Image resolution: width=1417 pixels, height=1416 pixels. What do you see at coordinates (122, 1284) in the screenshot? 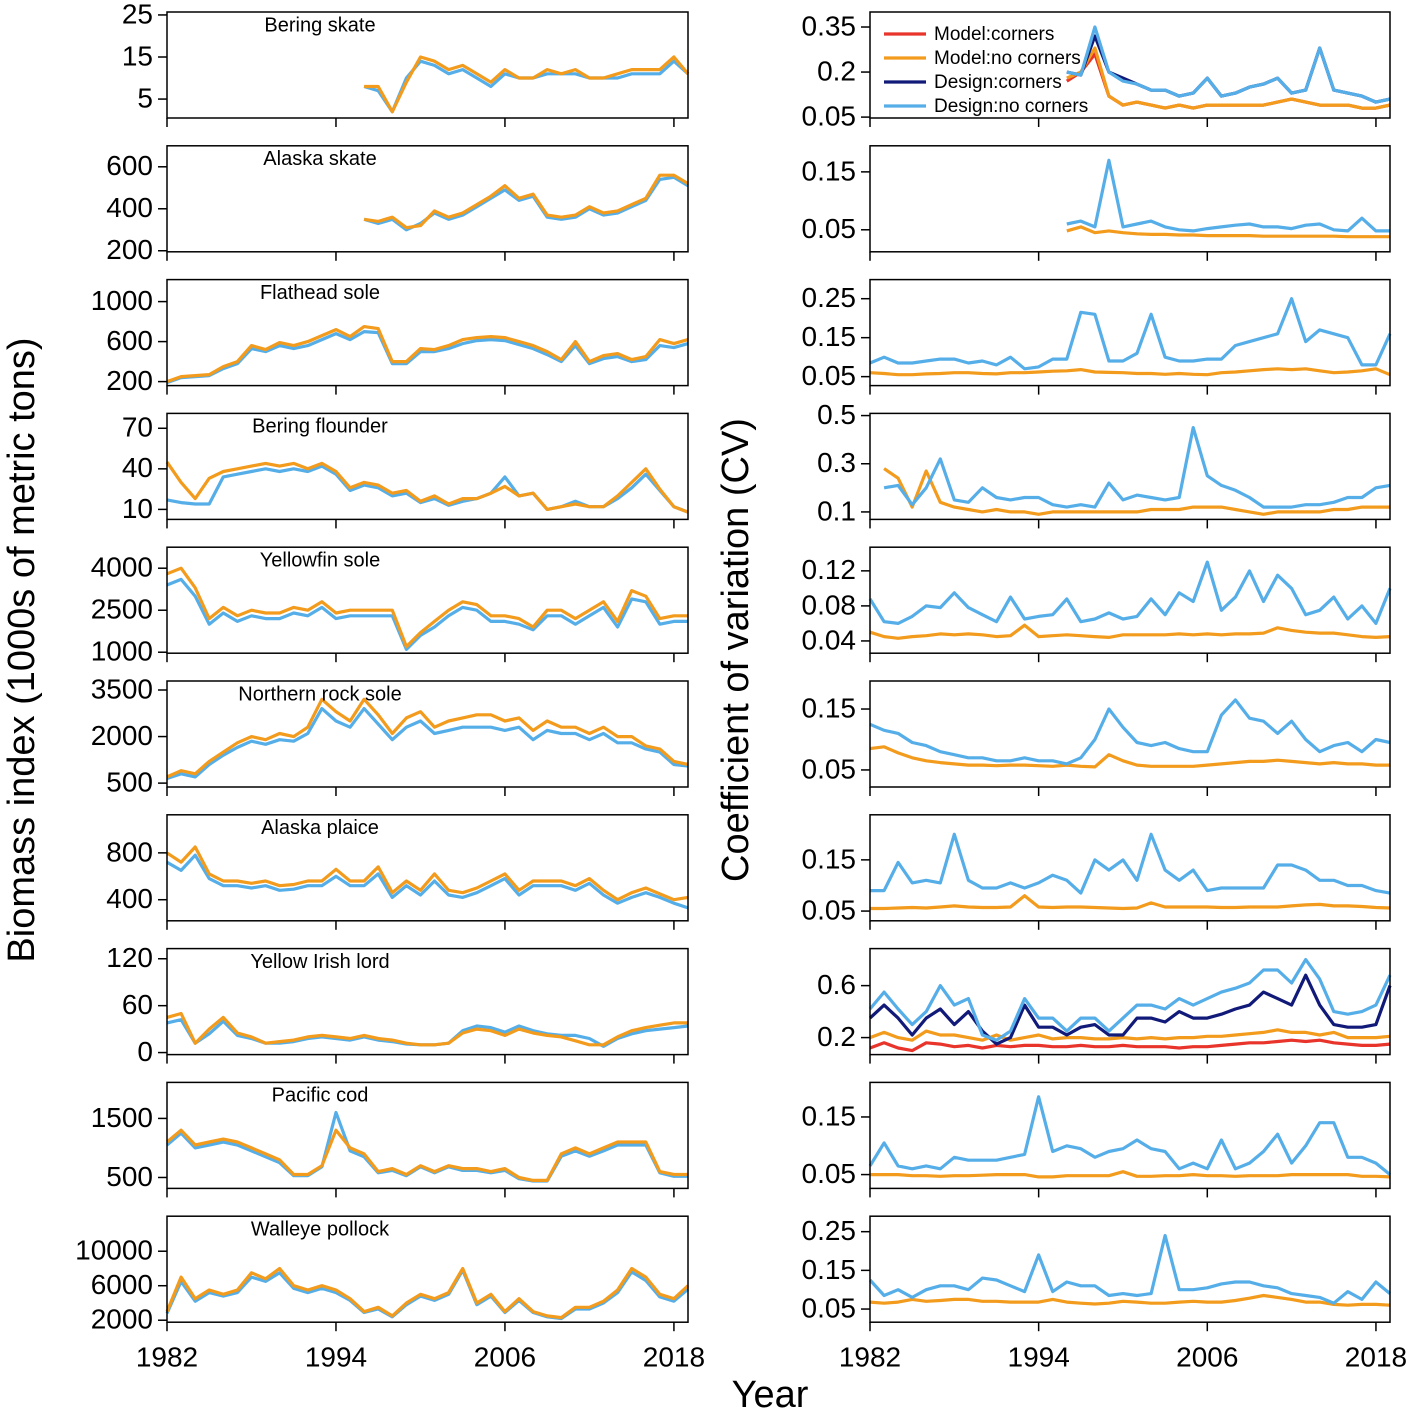
I see `y-tick-label: 6000` at bounding box center [122, 1284].